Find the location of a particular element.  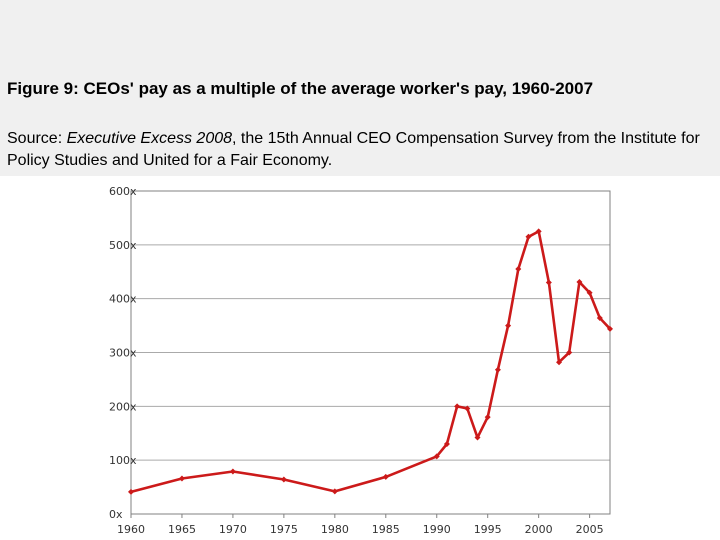

x-tick-label: 1965 is located at coordinates (182, 529).